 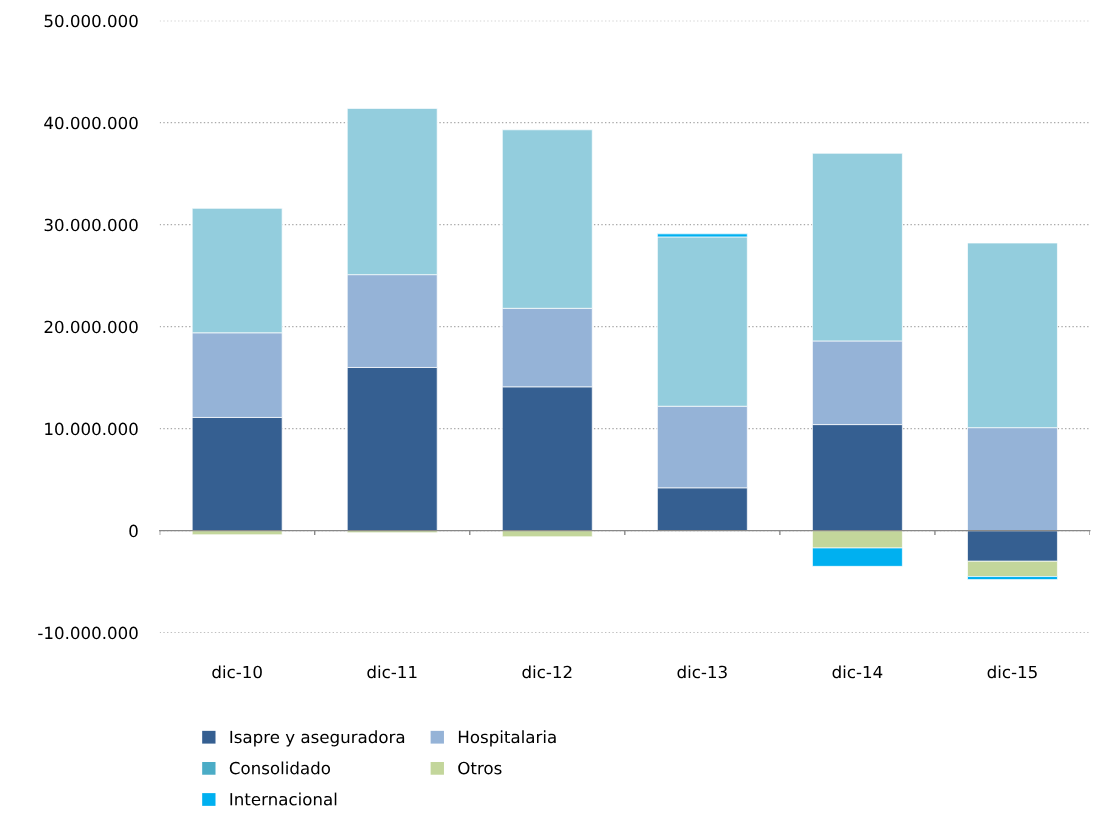 What do you see at coordinates (91, 429) in the screenshot?
I see `y-tick-label: 10.000.000` at bounding box center [91, 429].